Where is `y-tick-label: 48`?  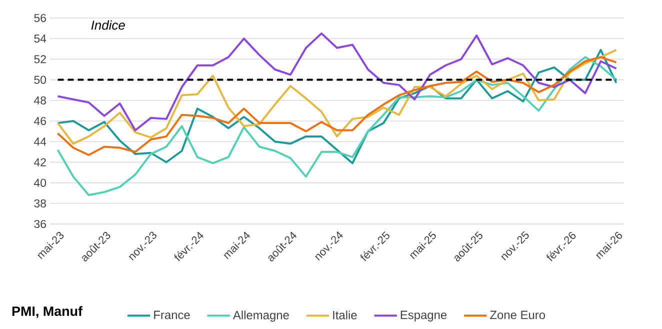
y-tick-label: 48 is located at coordinates (40, 100).